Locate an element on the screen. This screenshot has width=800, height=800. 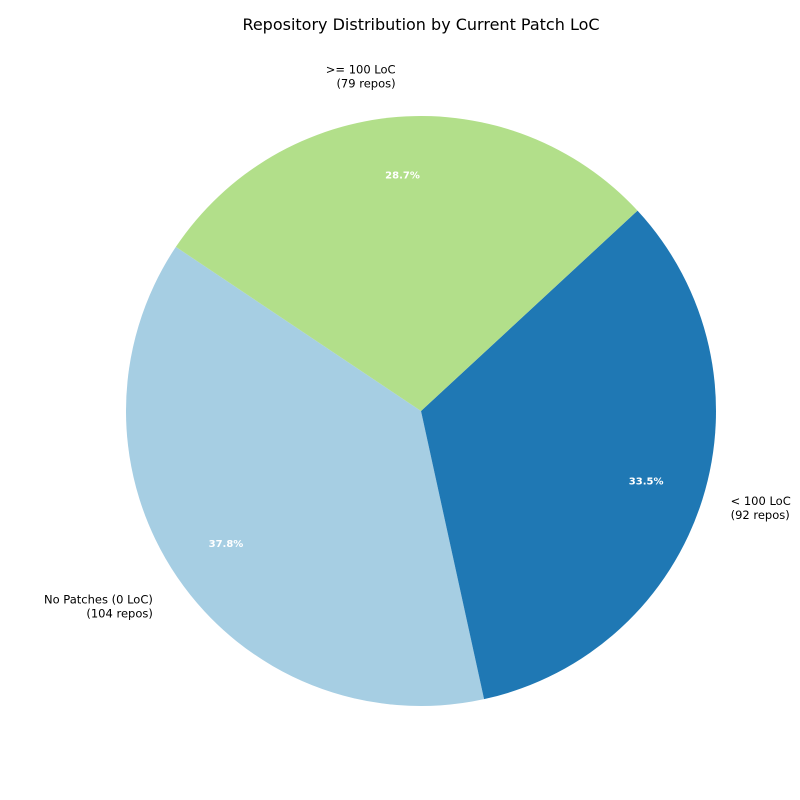
percent-label: 33.5% is located at coordinates (646, 482).